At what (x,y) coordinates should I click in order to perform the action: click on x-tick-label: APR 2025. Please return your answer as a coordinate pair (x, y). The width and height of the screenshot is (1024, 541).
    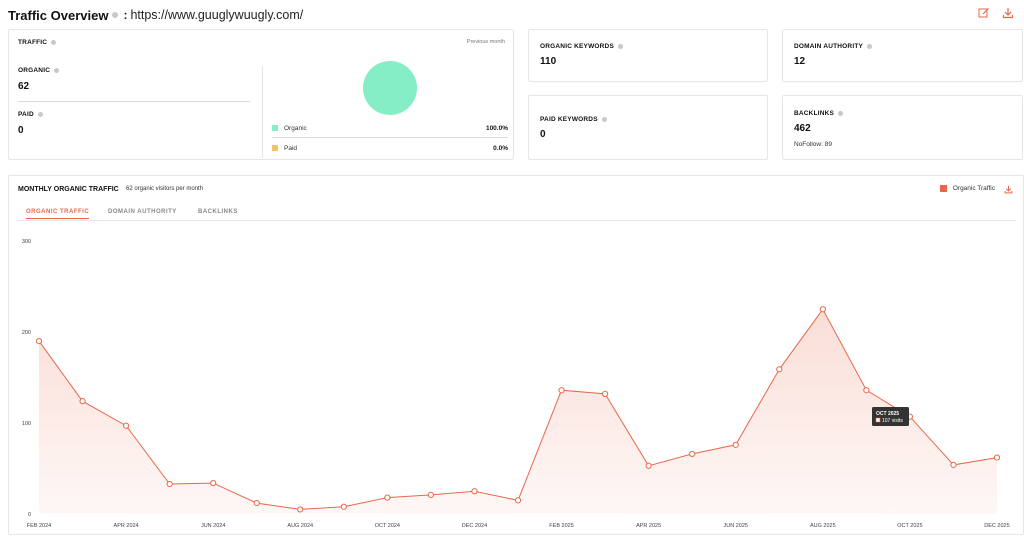
    Looking at the image, I should click on (648, 526).